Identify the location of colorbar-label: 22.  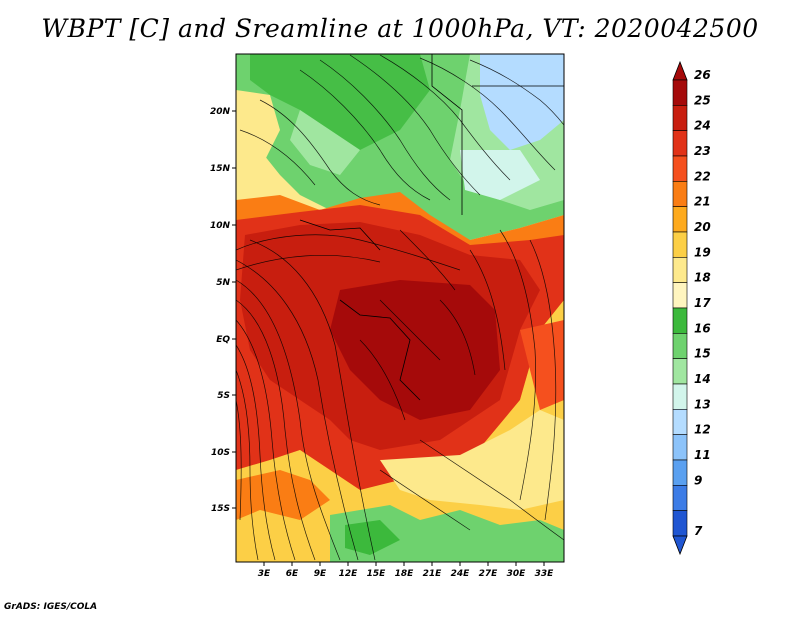
(702, 176).